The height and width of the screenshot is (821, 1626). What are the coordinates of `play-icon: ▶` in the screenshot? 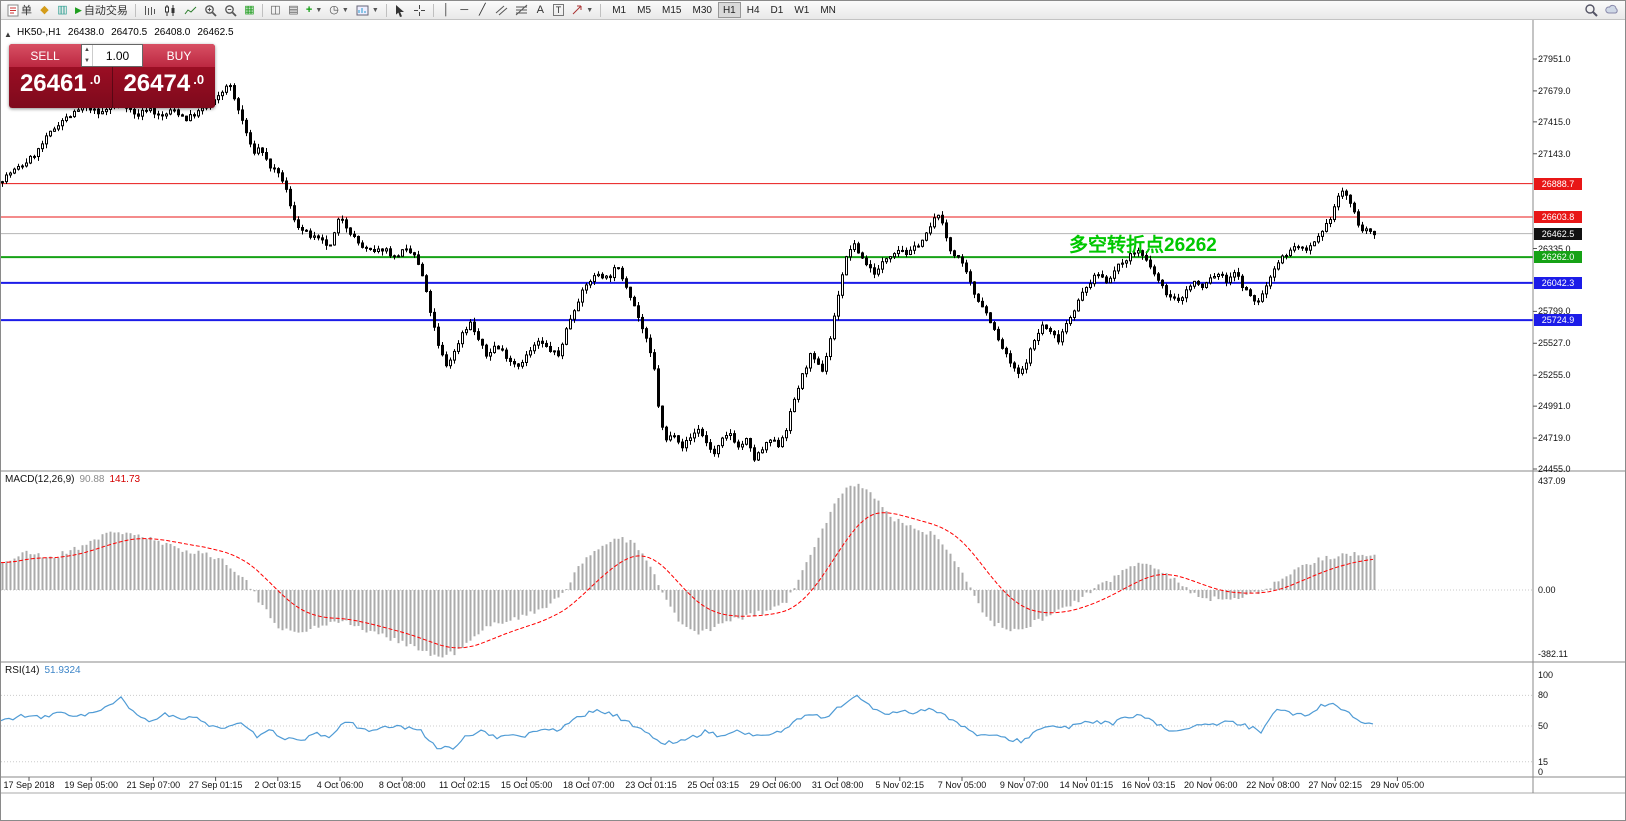 It's located at (78, 9).